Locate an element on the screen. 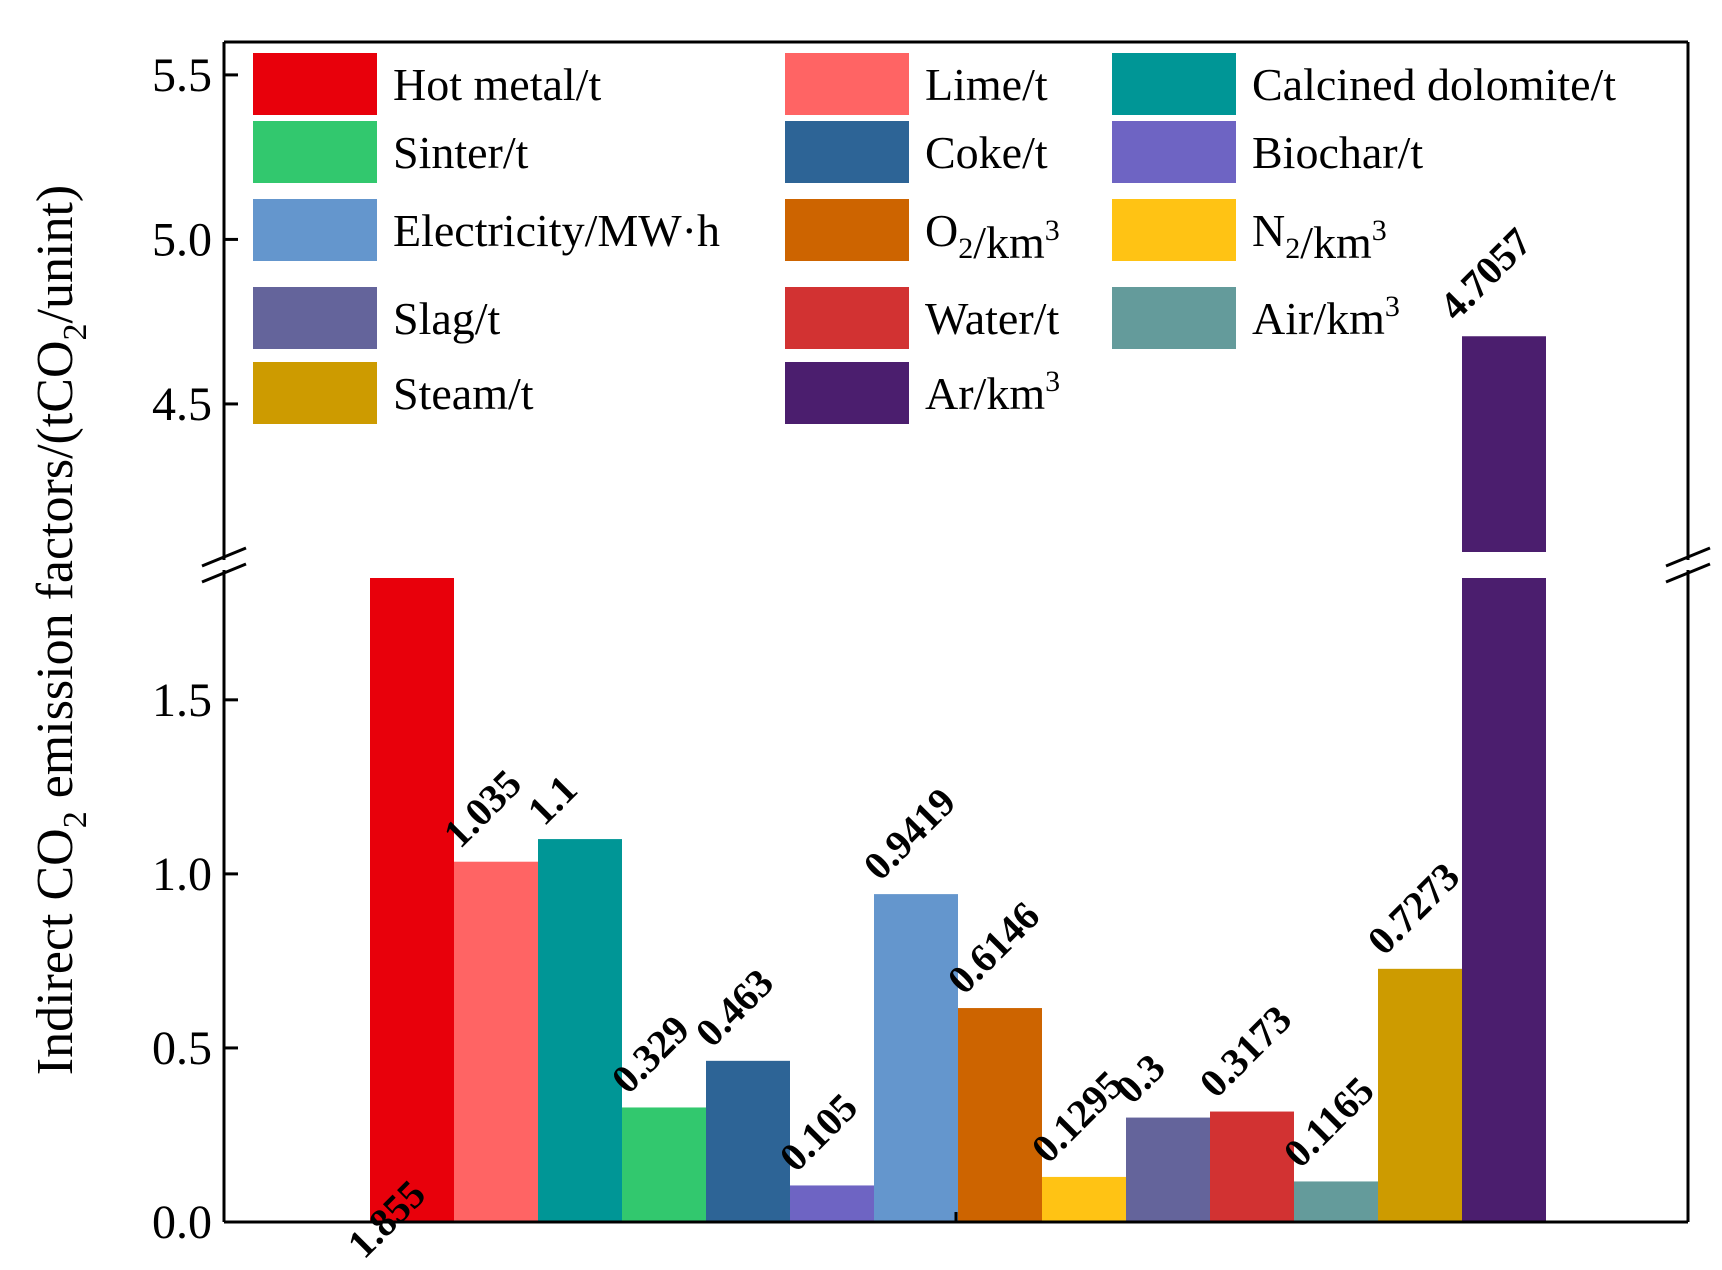 The width and height of the screenshot is (1722, 1270). break-mark-right is located at coordinates (1688, 565).